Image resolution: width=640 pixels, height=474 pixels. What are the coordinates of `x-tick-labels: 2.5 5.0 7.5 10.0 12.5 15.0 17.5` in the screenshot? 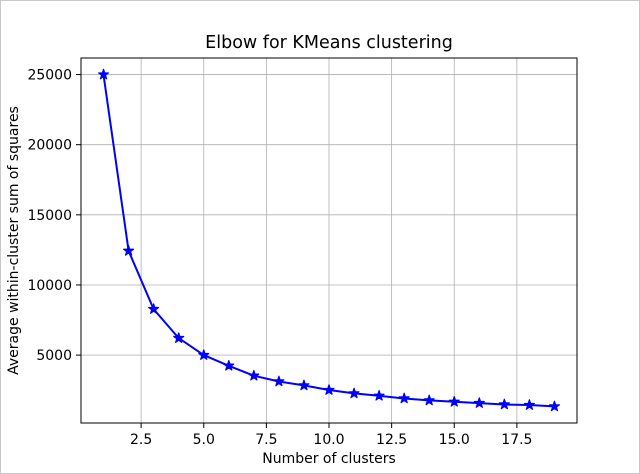 It's located at (331, 440).